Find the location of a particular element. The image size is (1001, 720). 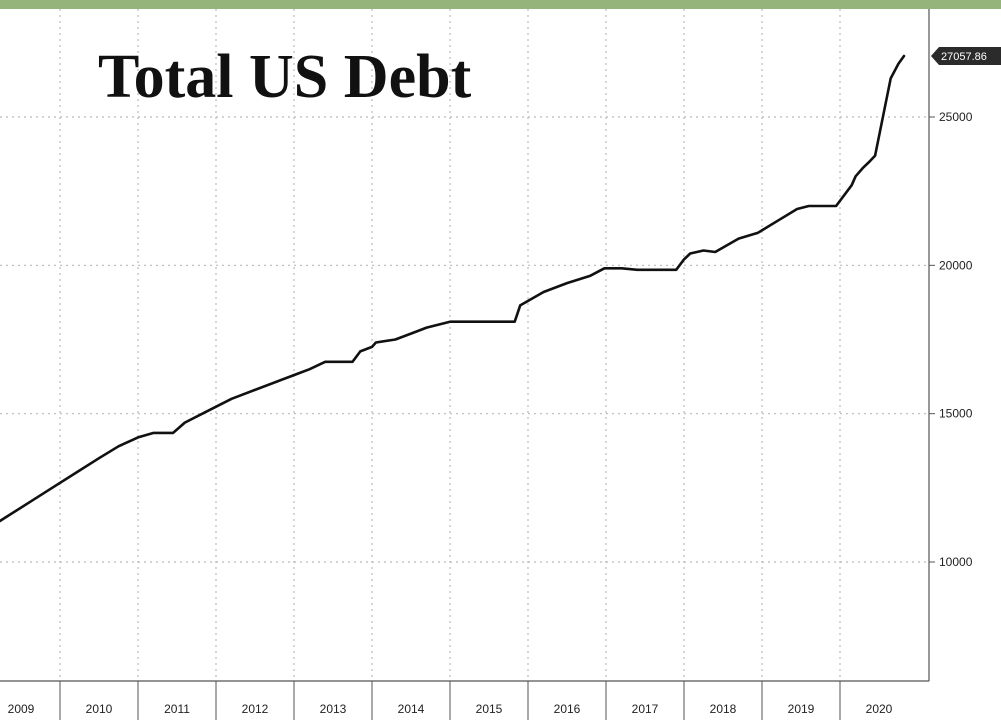

x-tick-label: 2011 is located at coordinates (177, 709).